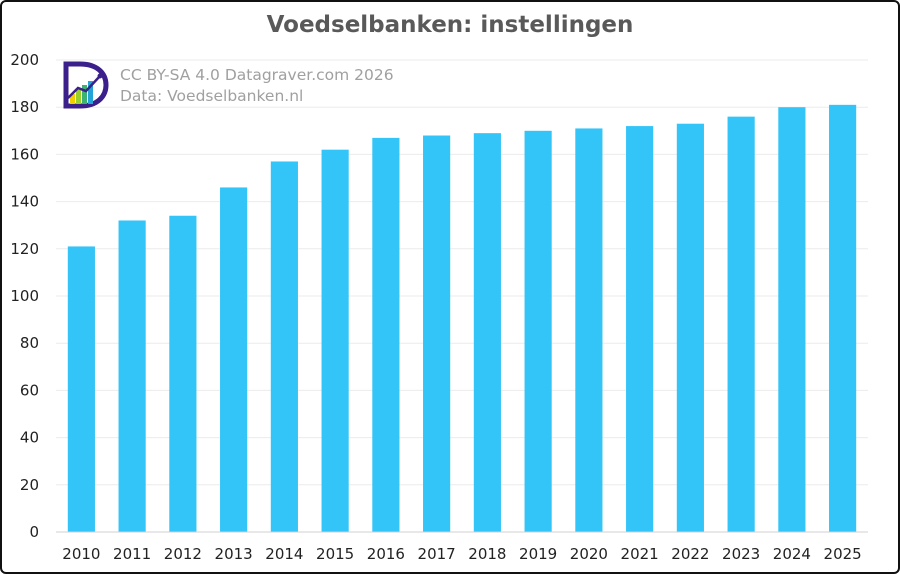 The image size is (900, 574). What do you see at coordinates (640, 554) in the screenshot?
I see `x-tick-label: 2021` at bounding box center [640, 554].